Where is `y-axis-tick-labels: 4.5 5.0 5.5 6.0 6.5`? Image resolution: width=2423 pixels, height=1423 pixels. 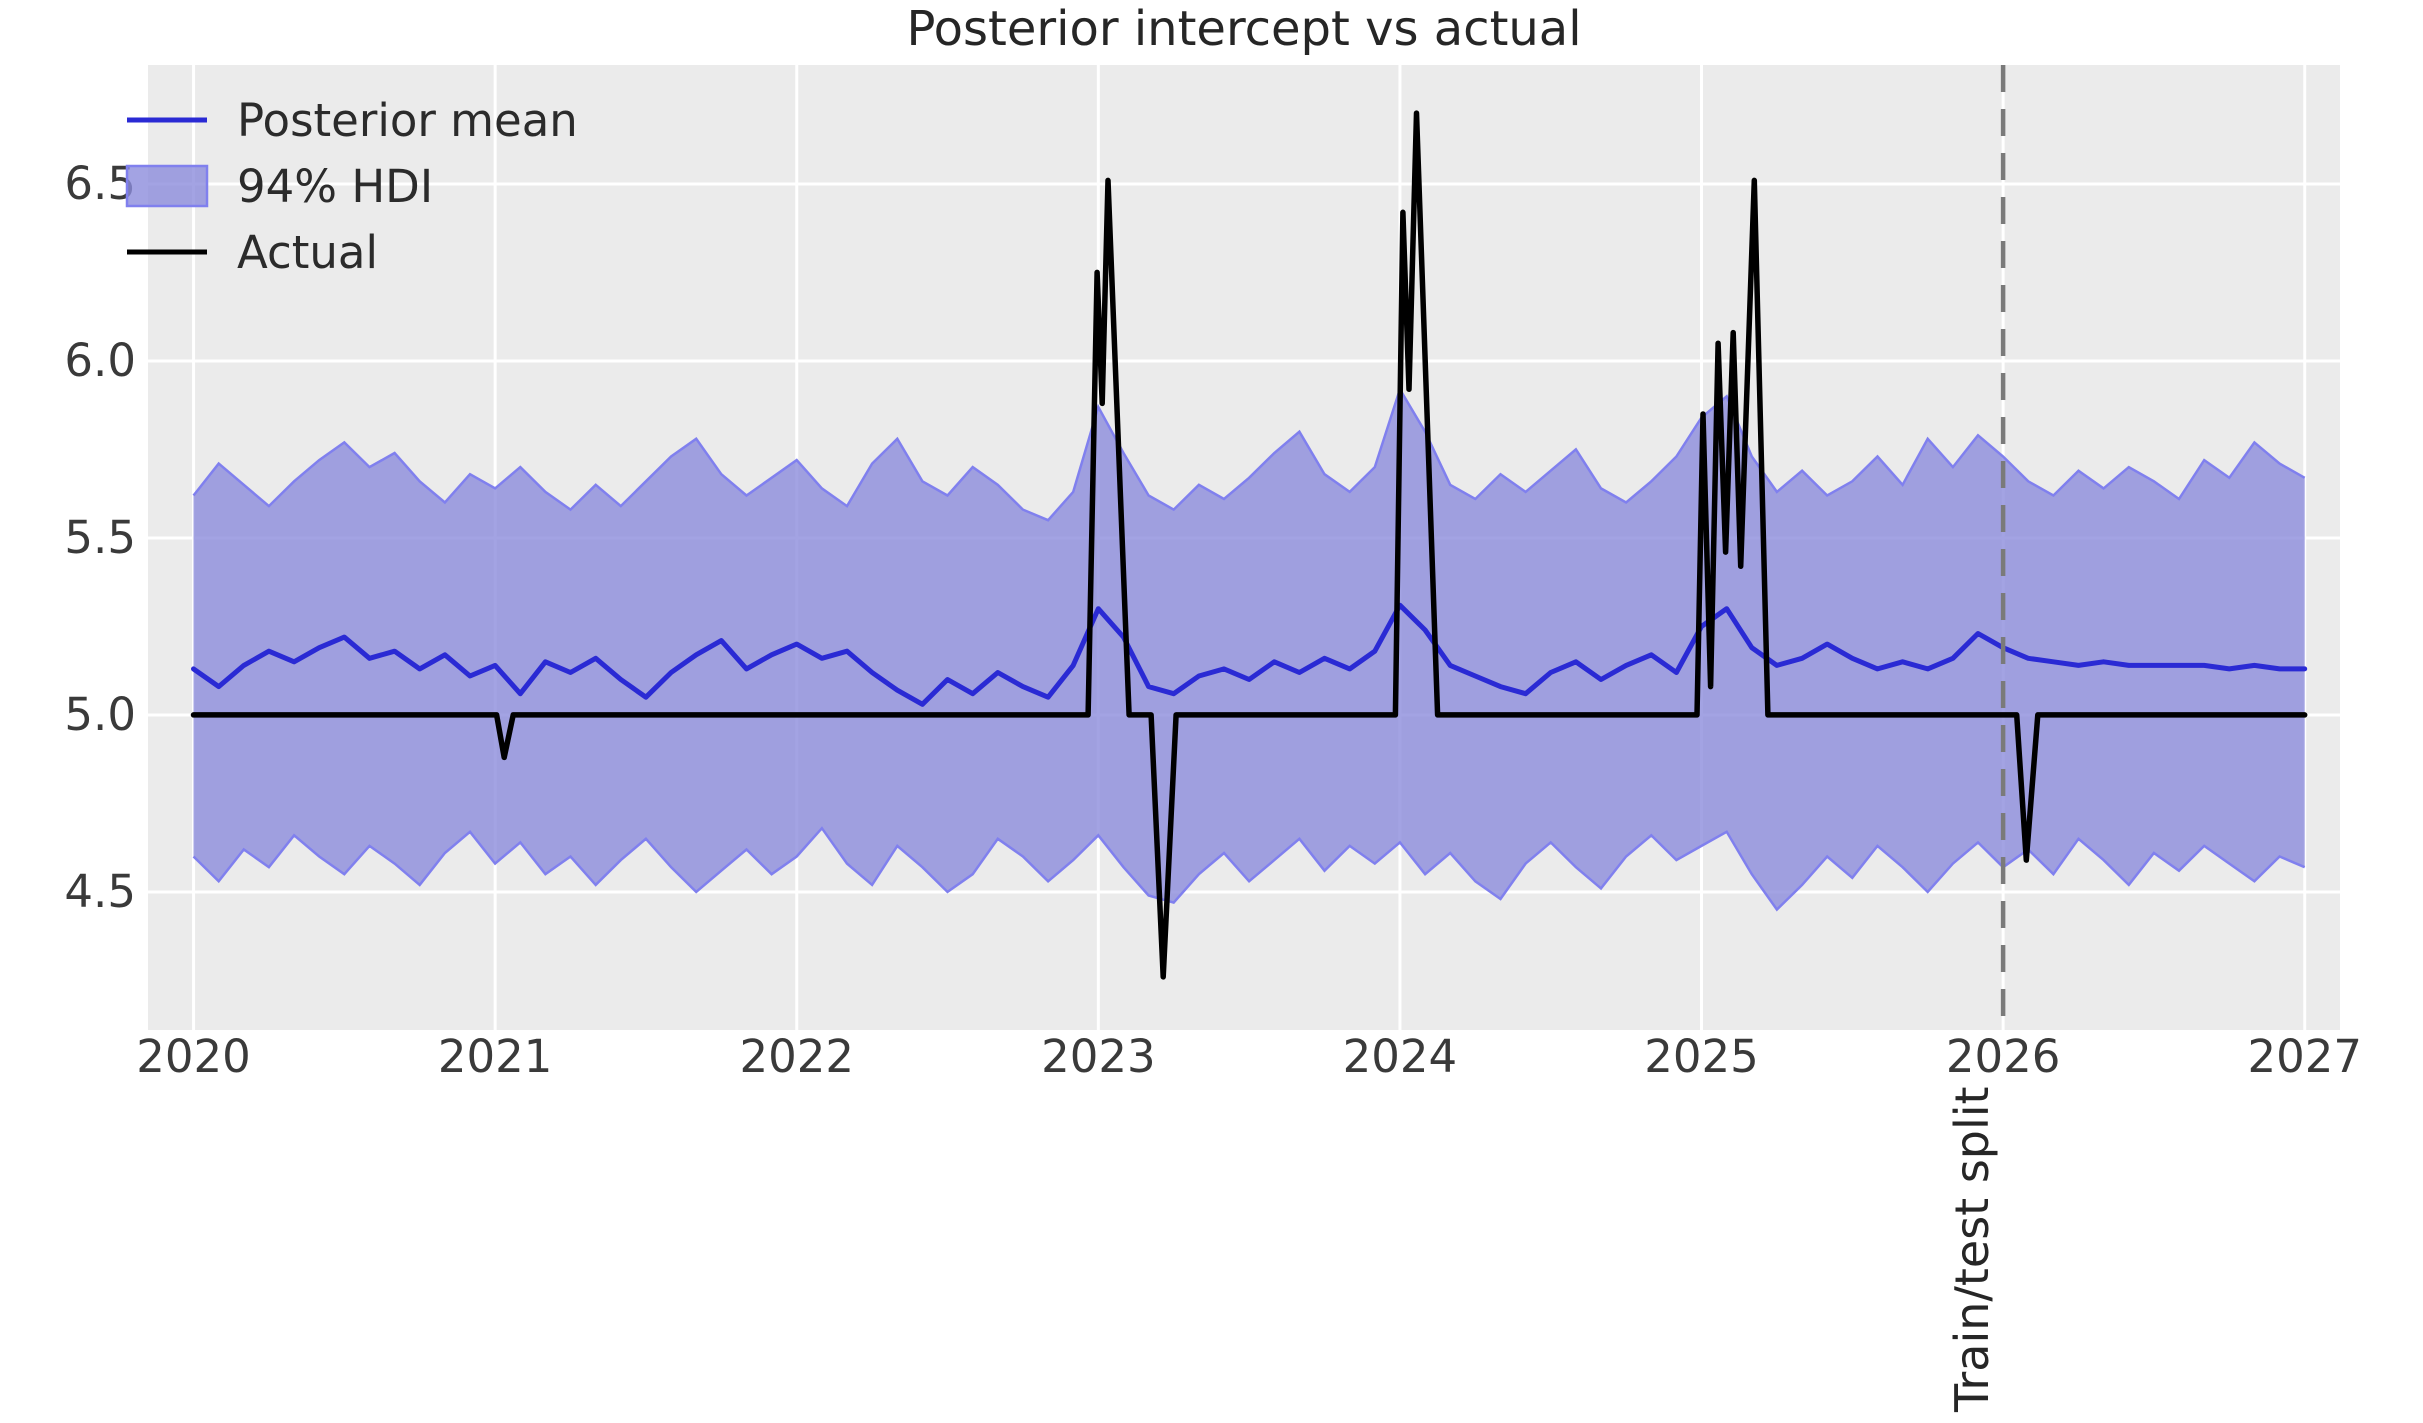
y-axis-tick-labels: 4.5 5.0 5.5 6.0 6.5 is located at coordinates (100, 537).